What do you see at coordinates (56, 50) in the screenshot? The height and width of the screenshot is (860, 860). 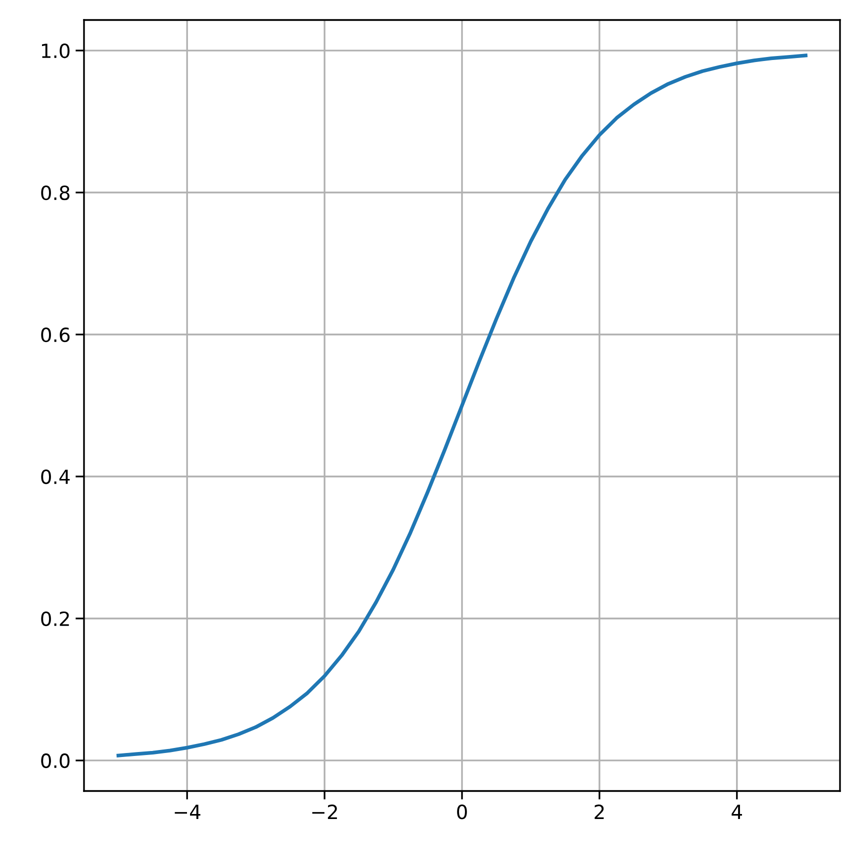 I see `y-tick-label: 1.0` at bounding box center [56, 50].